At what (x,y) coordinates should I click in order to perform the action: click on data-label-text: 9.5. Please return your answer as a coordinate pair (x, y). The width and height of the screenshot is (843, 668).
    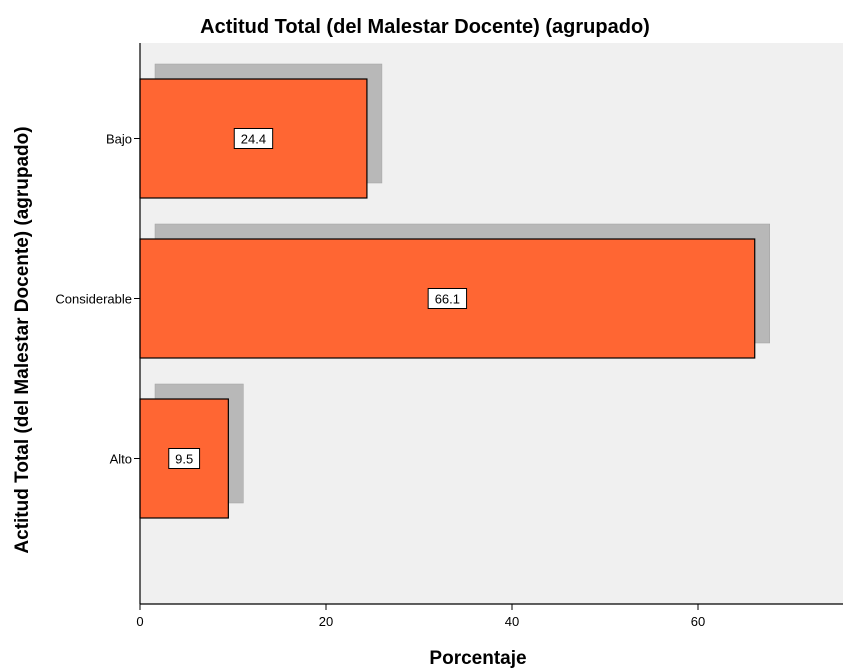
    Looking at the image, I should click on (184, 459).